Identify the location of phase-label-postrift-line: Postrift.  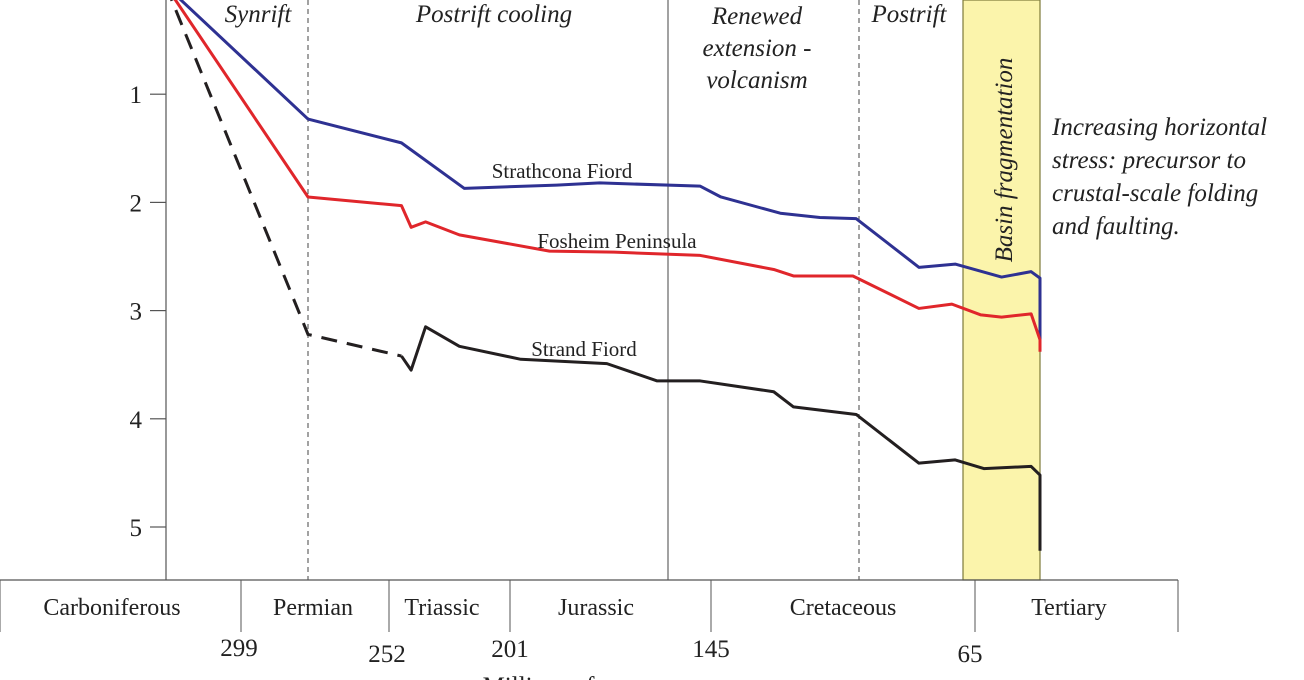
(908, 14).